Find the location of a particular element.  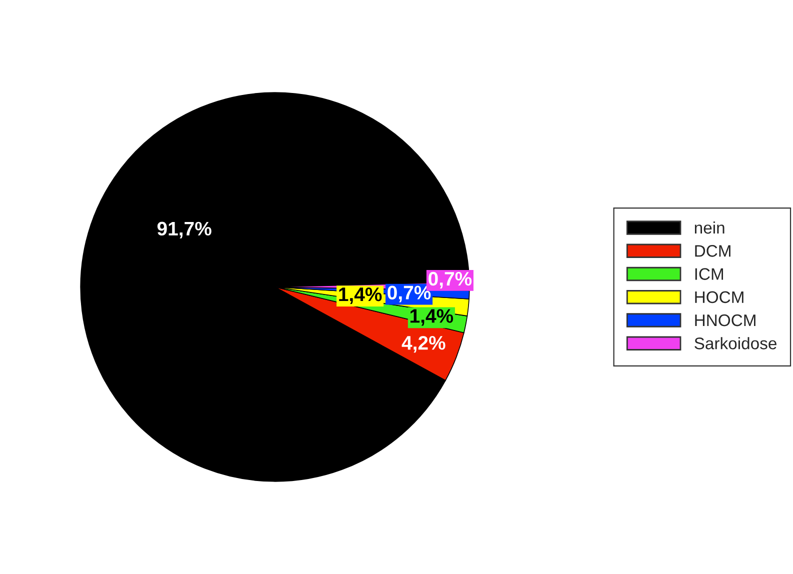

legend-label: HNOCM is located at coordinates (725, 320).